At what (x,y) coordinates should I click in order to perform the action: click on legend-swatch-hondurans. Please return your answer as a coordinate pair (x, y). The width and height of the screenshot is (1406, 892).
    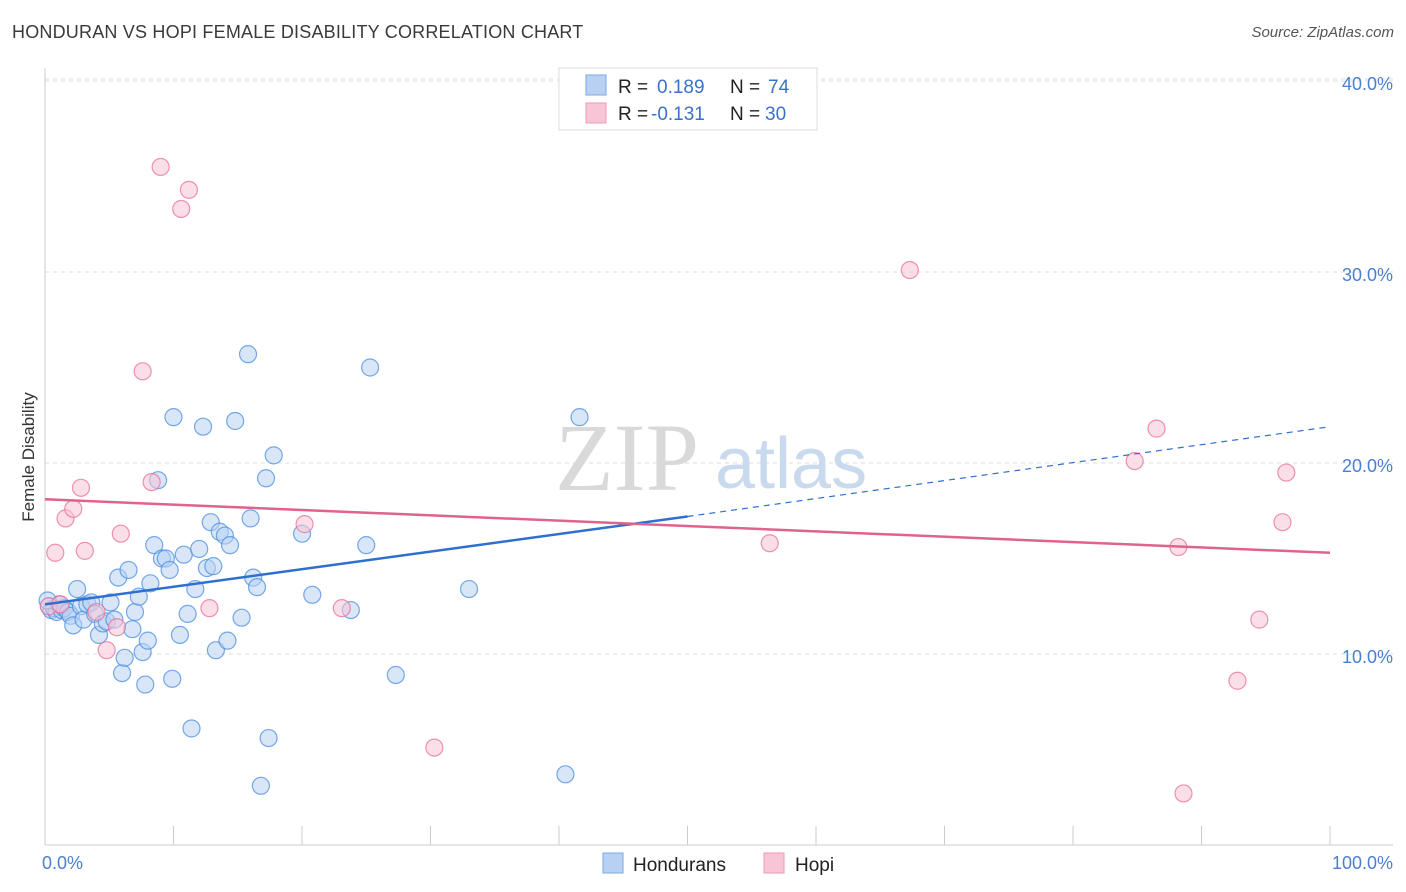
    Looking at the image, I should click on (596, 85).